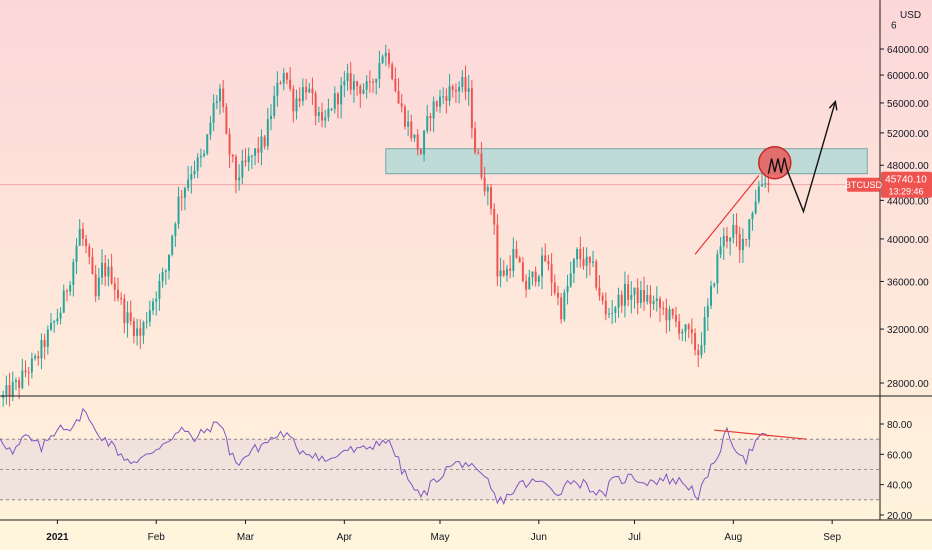  What do you see at coordinates (157, 537) in the screenshot?
I see `time-tick-label: Feb` at bounding box center [157, 537].